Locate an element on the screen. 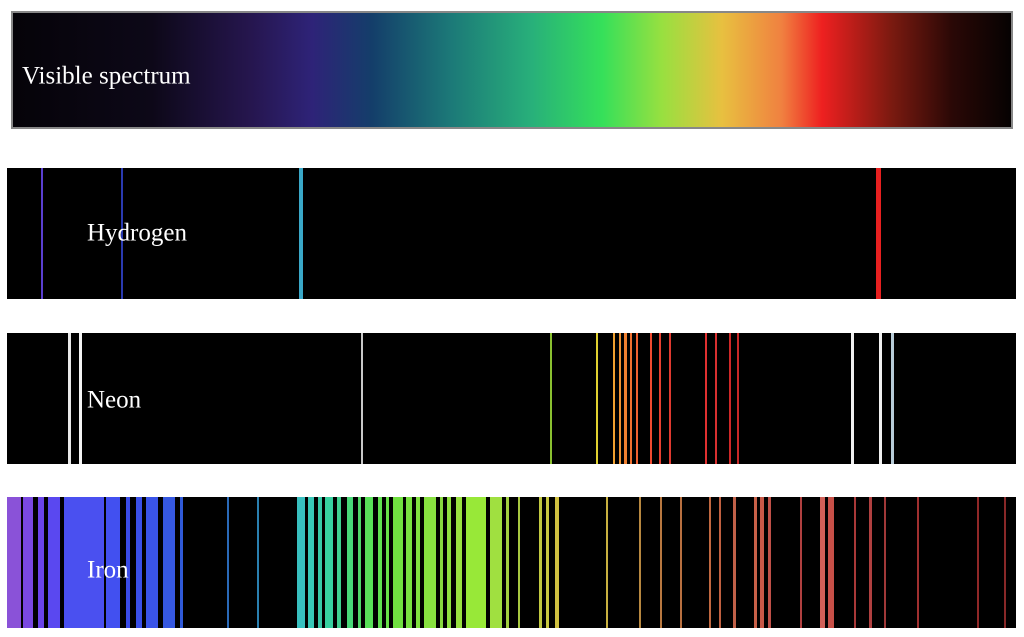 The width and height of the screenshot is (1024, 637). band-label: Neon is located at coordinates (114, 400).